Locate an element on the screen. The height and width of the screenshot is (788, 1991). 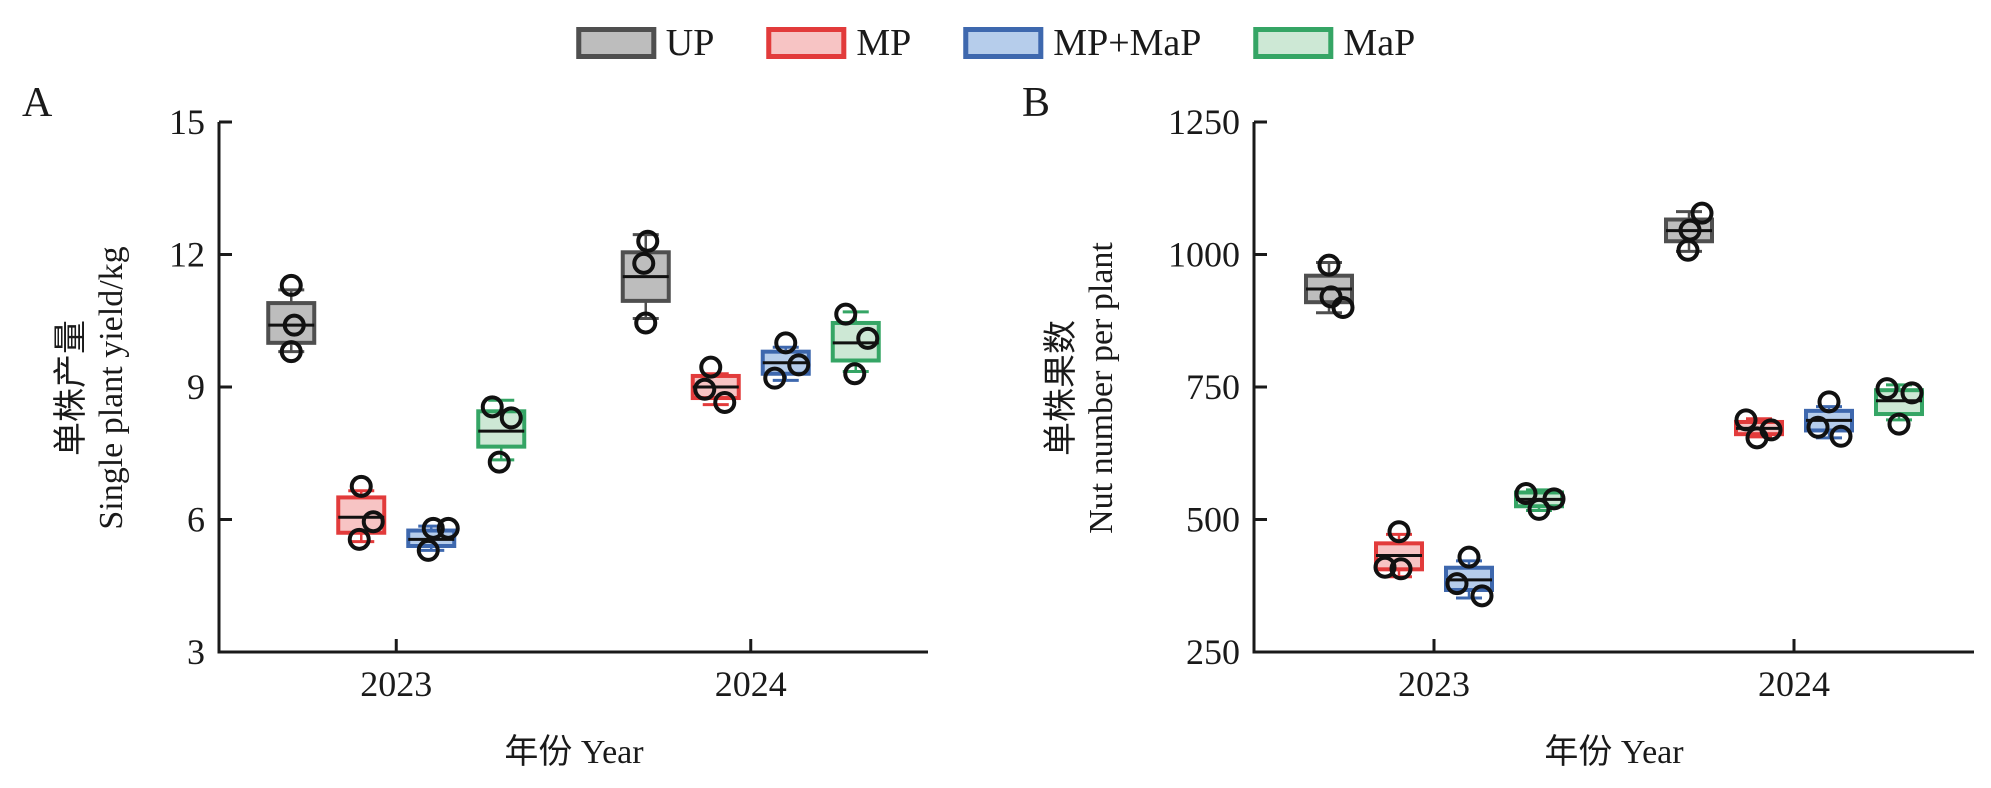
panel-a-x-tick-label: 2024 is located at coordinates (751, 684).